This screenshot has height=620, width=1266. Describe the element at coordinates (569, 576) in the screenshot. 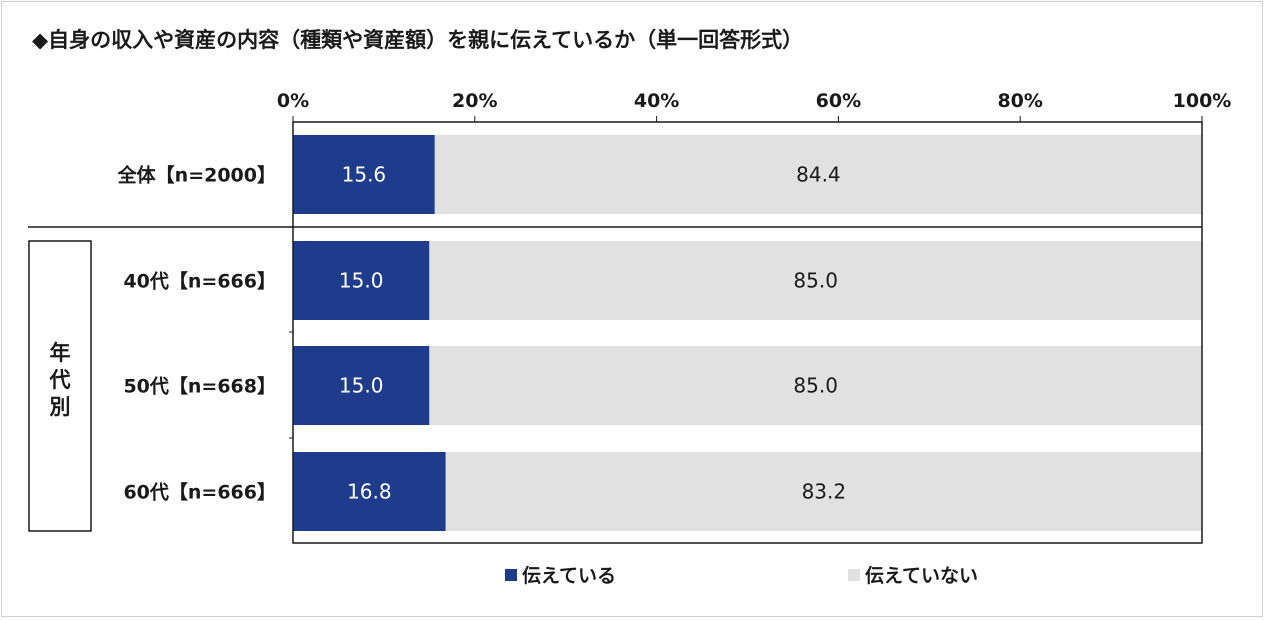

I see `legend-label: 伝えている` at that location.